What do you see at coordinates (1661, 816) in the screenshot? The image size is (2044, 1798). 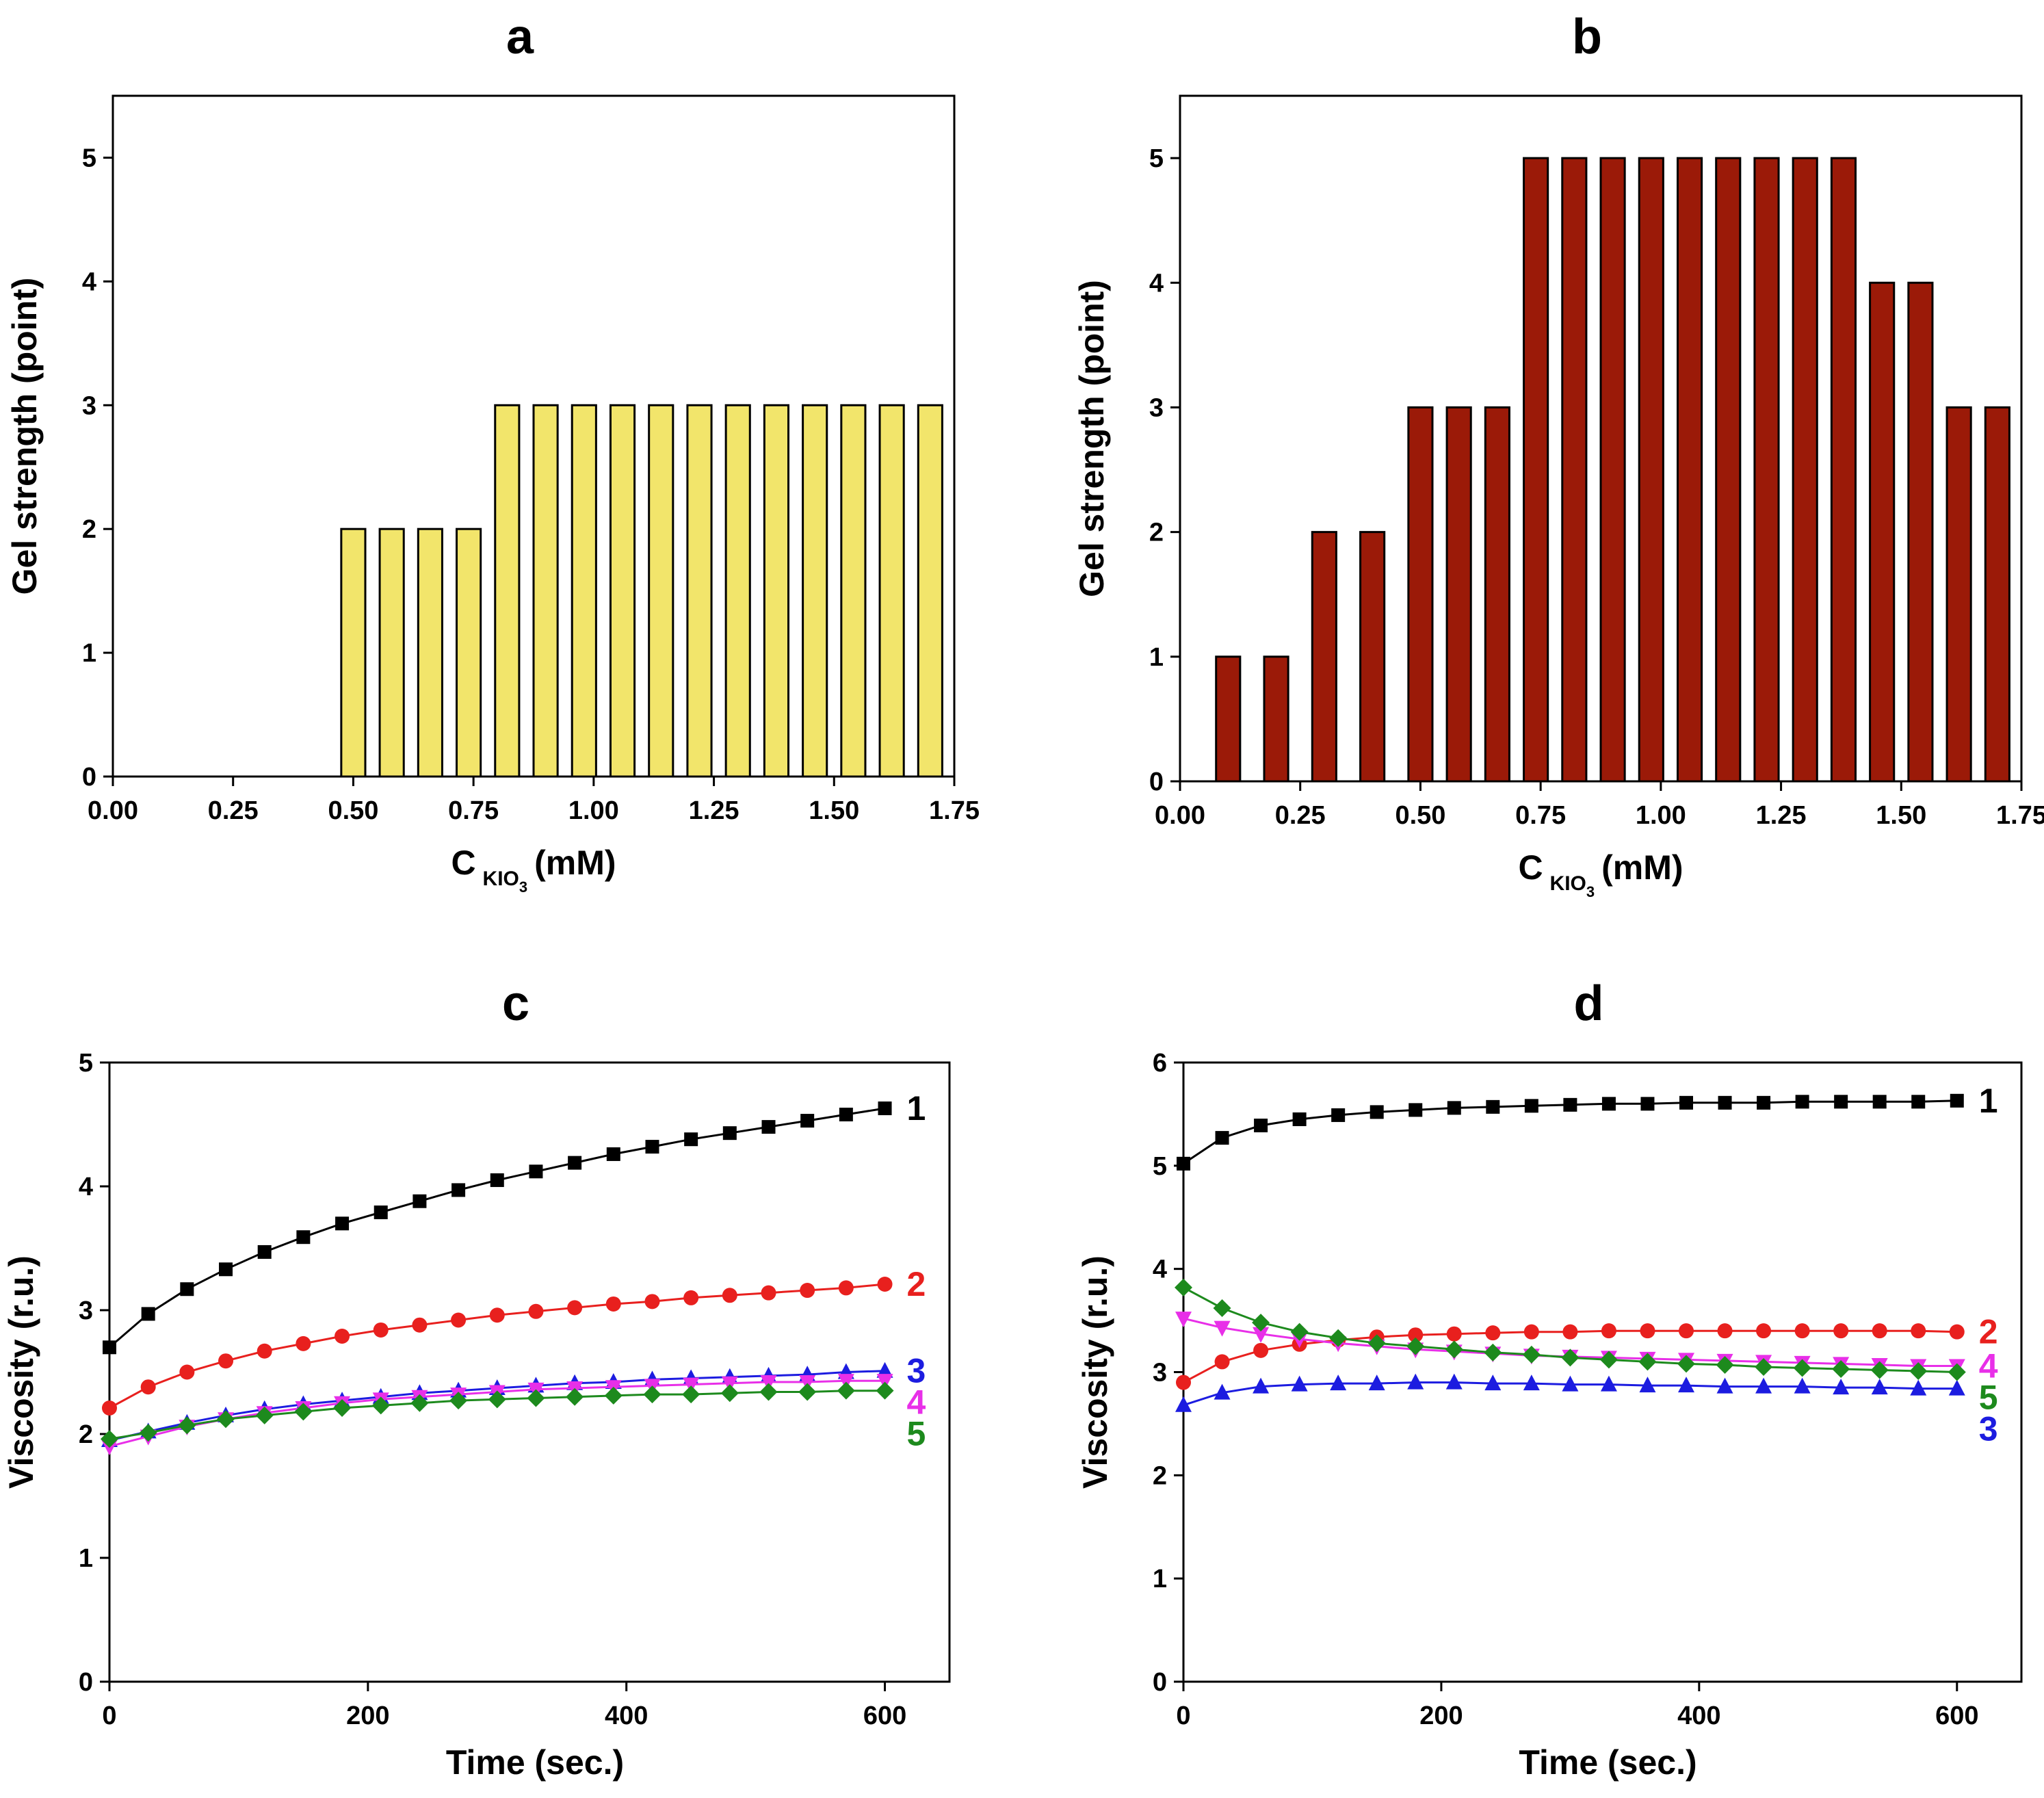 I see `x-tick-label: 1.00` at bounding box center [1661, 816].